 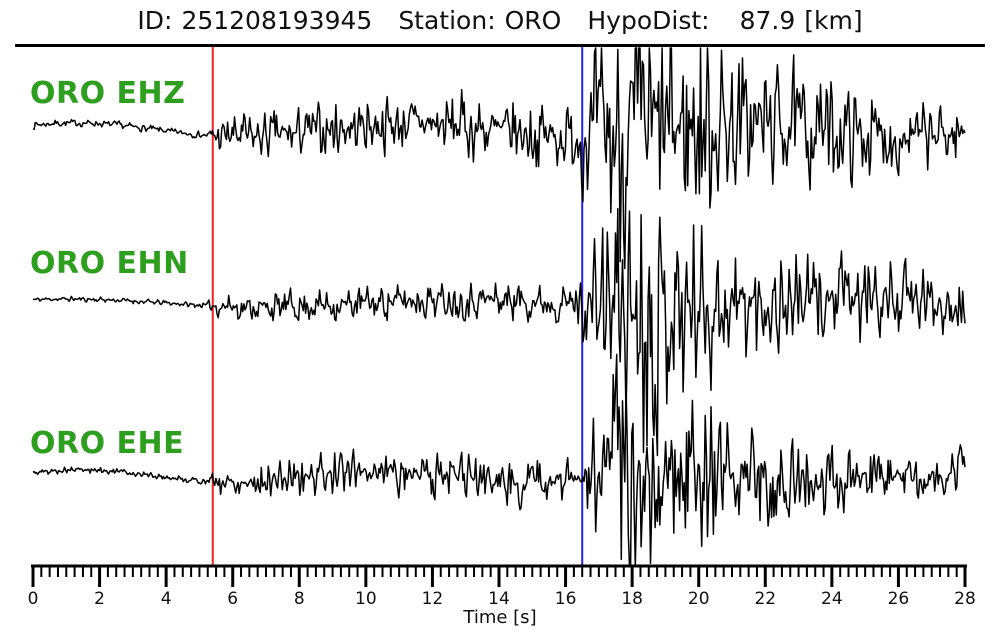 I want to click on tick-label: 28, so click(x=965, y=599).